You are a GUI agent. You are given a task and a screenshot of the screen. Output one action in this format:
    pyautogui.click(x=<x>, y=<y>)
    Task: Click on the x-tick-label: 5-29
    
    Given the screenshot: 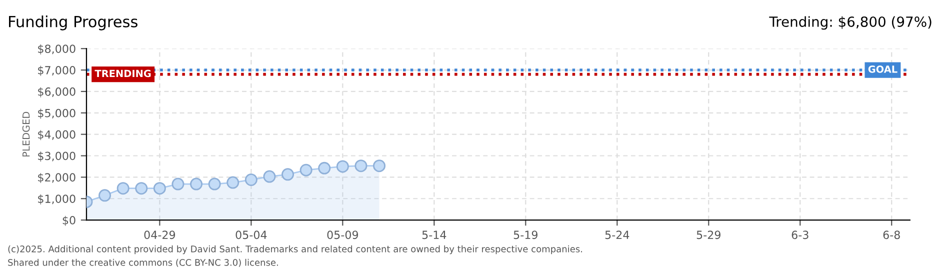 What is the action you would take?
    pyautogui.click(x=708, y=235)
    